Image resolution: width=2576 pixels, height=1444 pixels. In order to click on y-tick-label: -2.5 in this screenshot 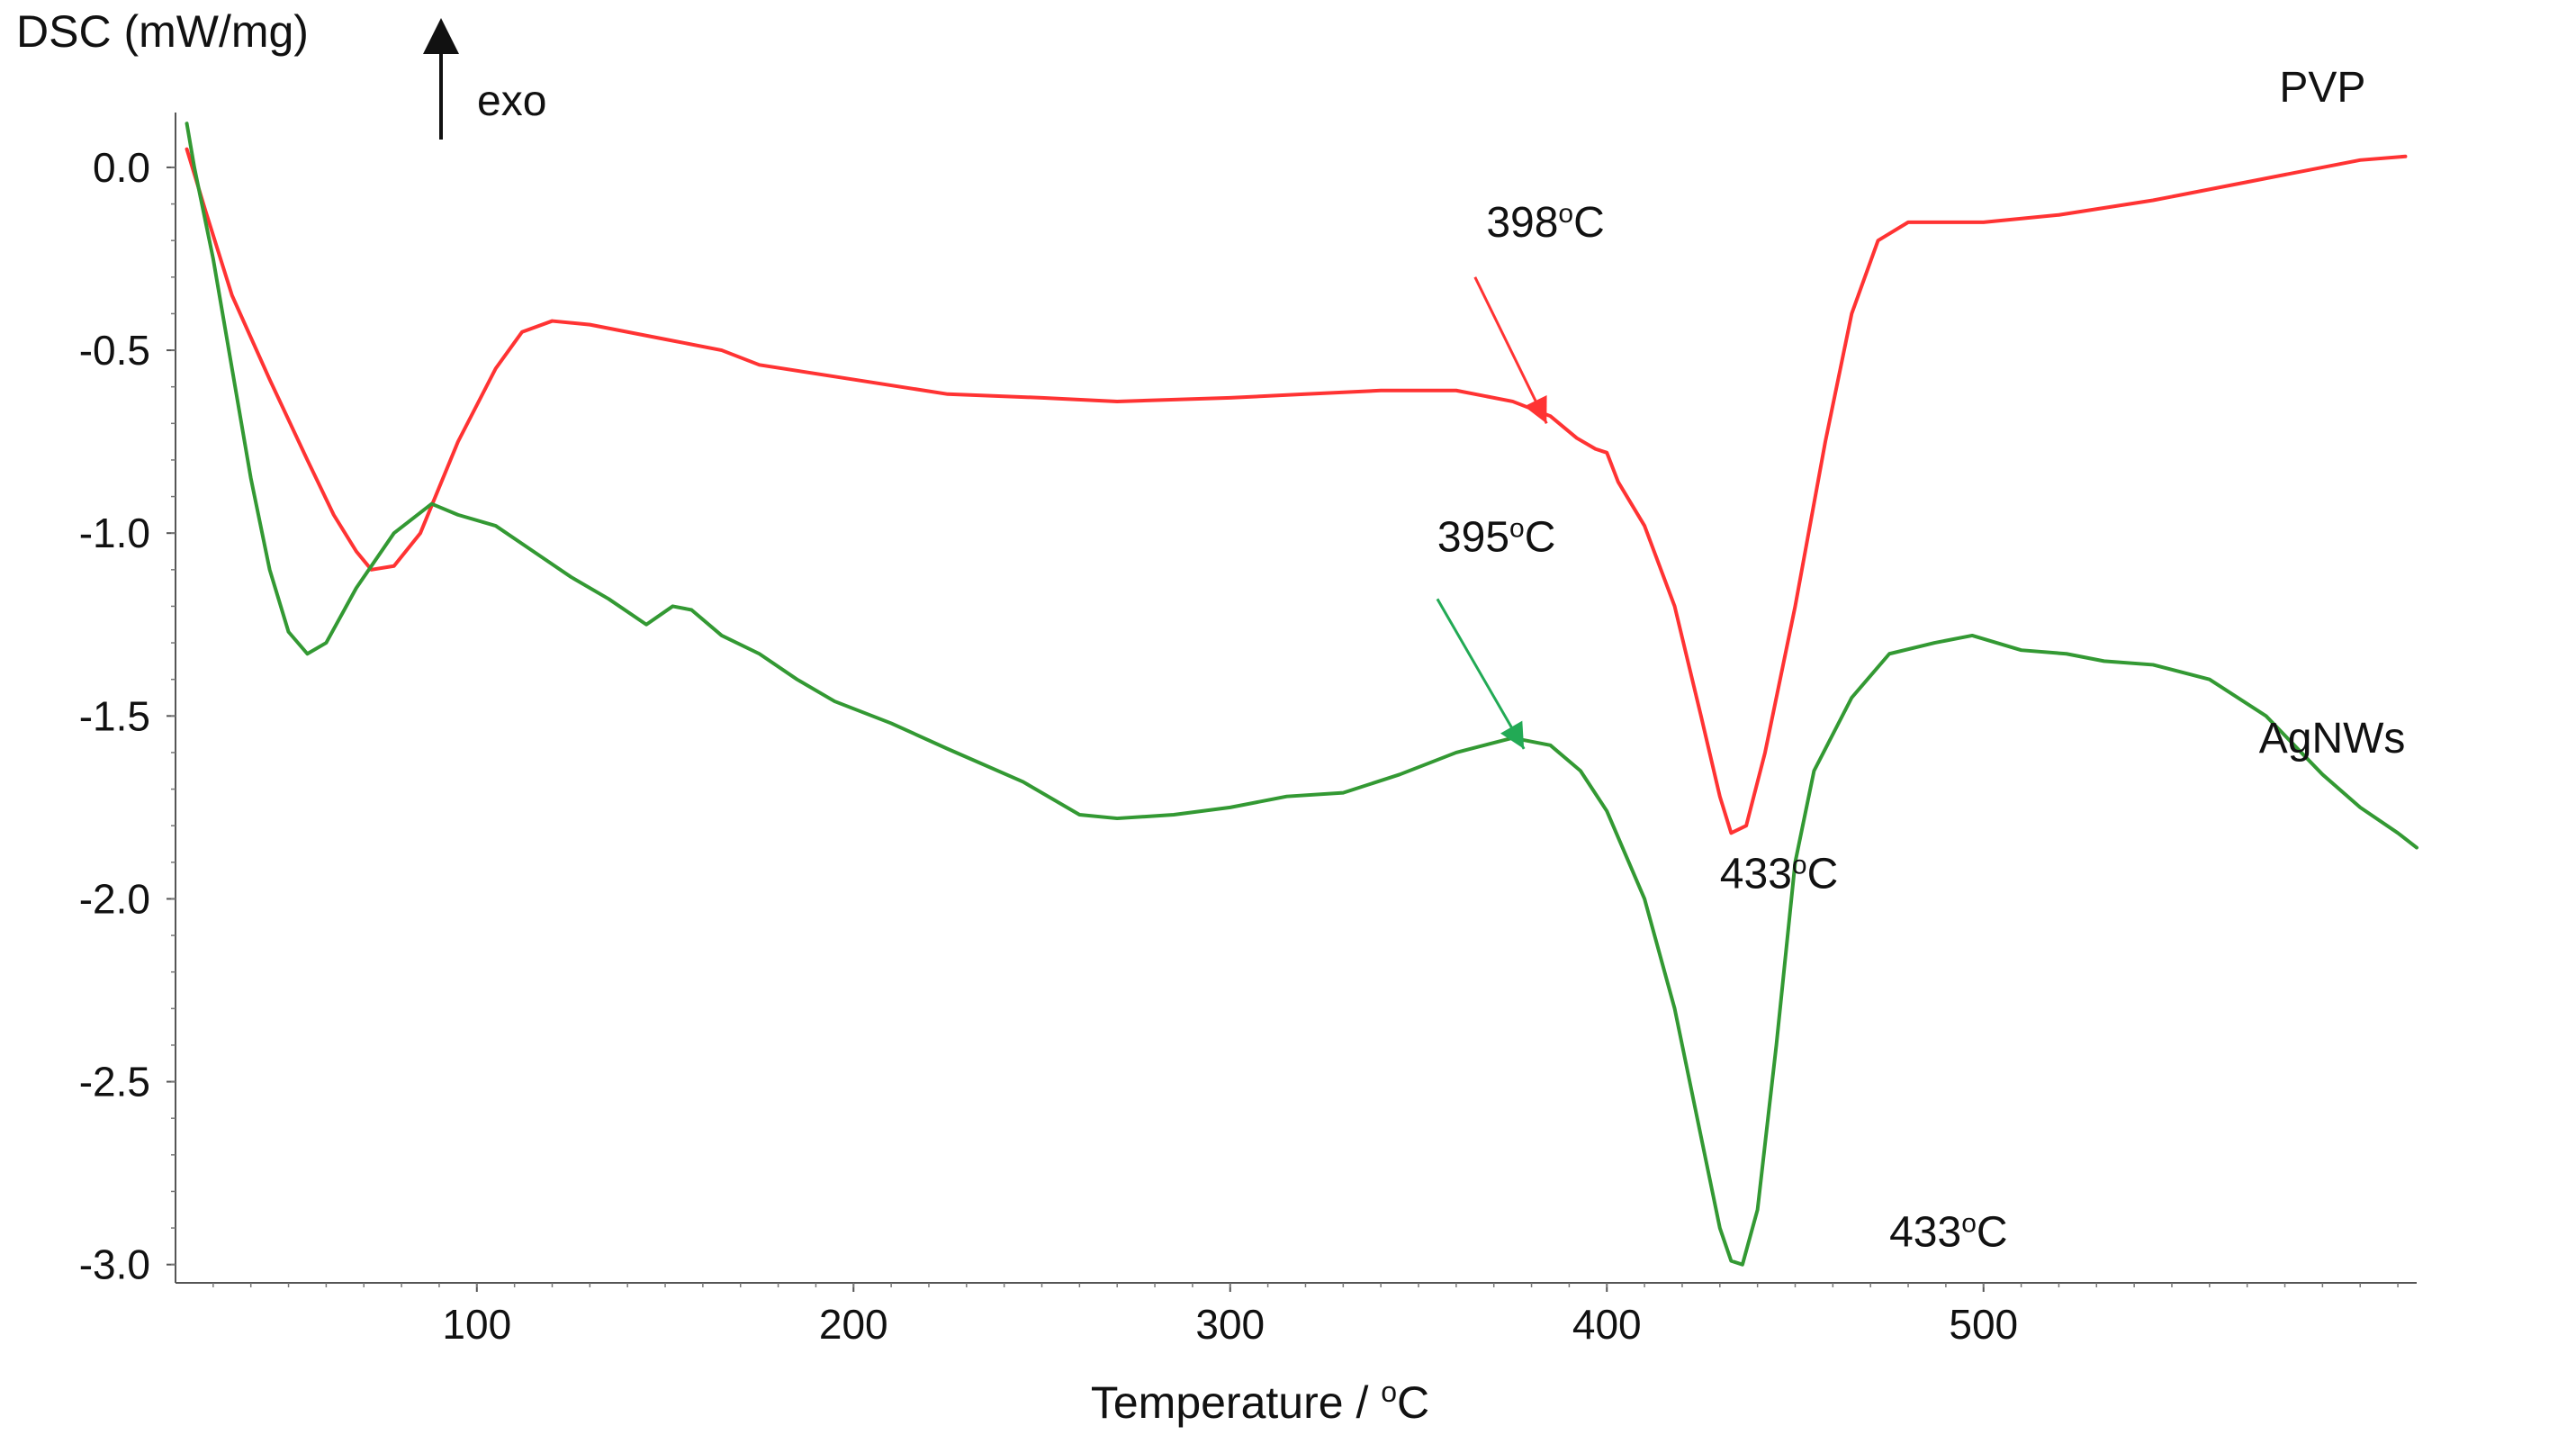, I will do `click(114, 1082)`.